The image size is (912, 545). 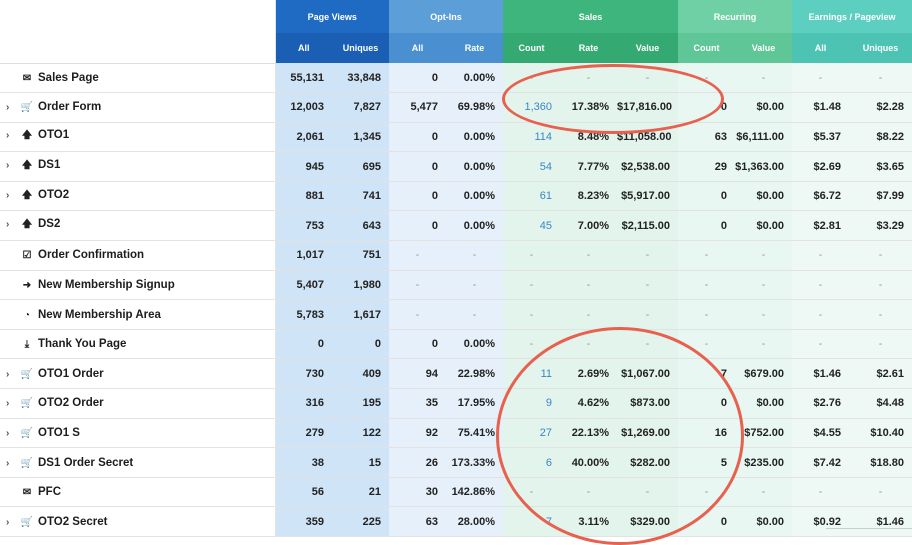 What do you see at coordinates (531, 521) in the screenshot?
I see `cell-sales-count: 7` at bounding box center [531, 521].